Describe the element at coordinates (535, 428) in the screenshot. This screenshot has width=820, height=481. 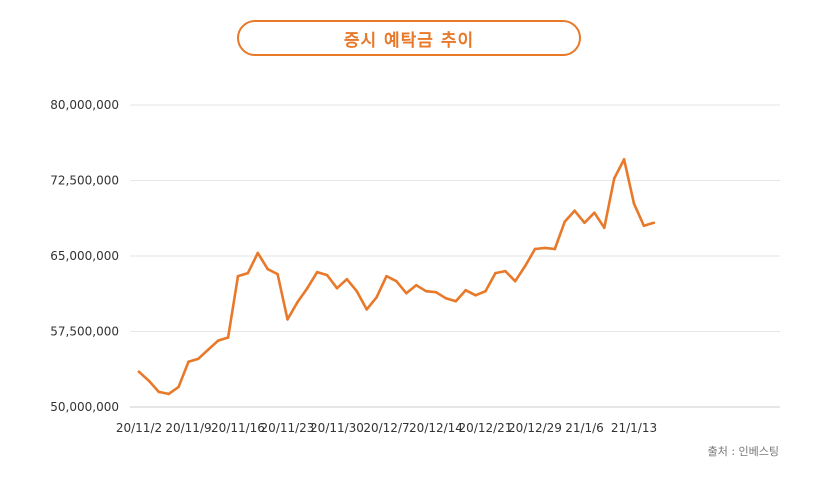
I see `x-tick-label: 20/12/29` at that location.